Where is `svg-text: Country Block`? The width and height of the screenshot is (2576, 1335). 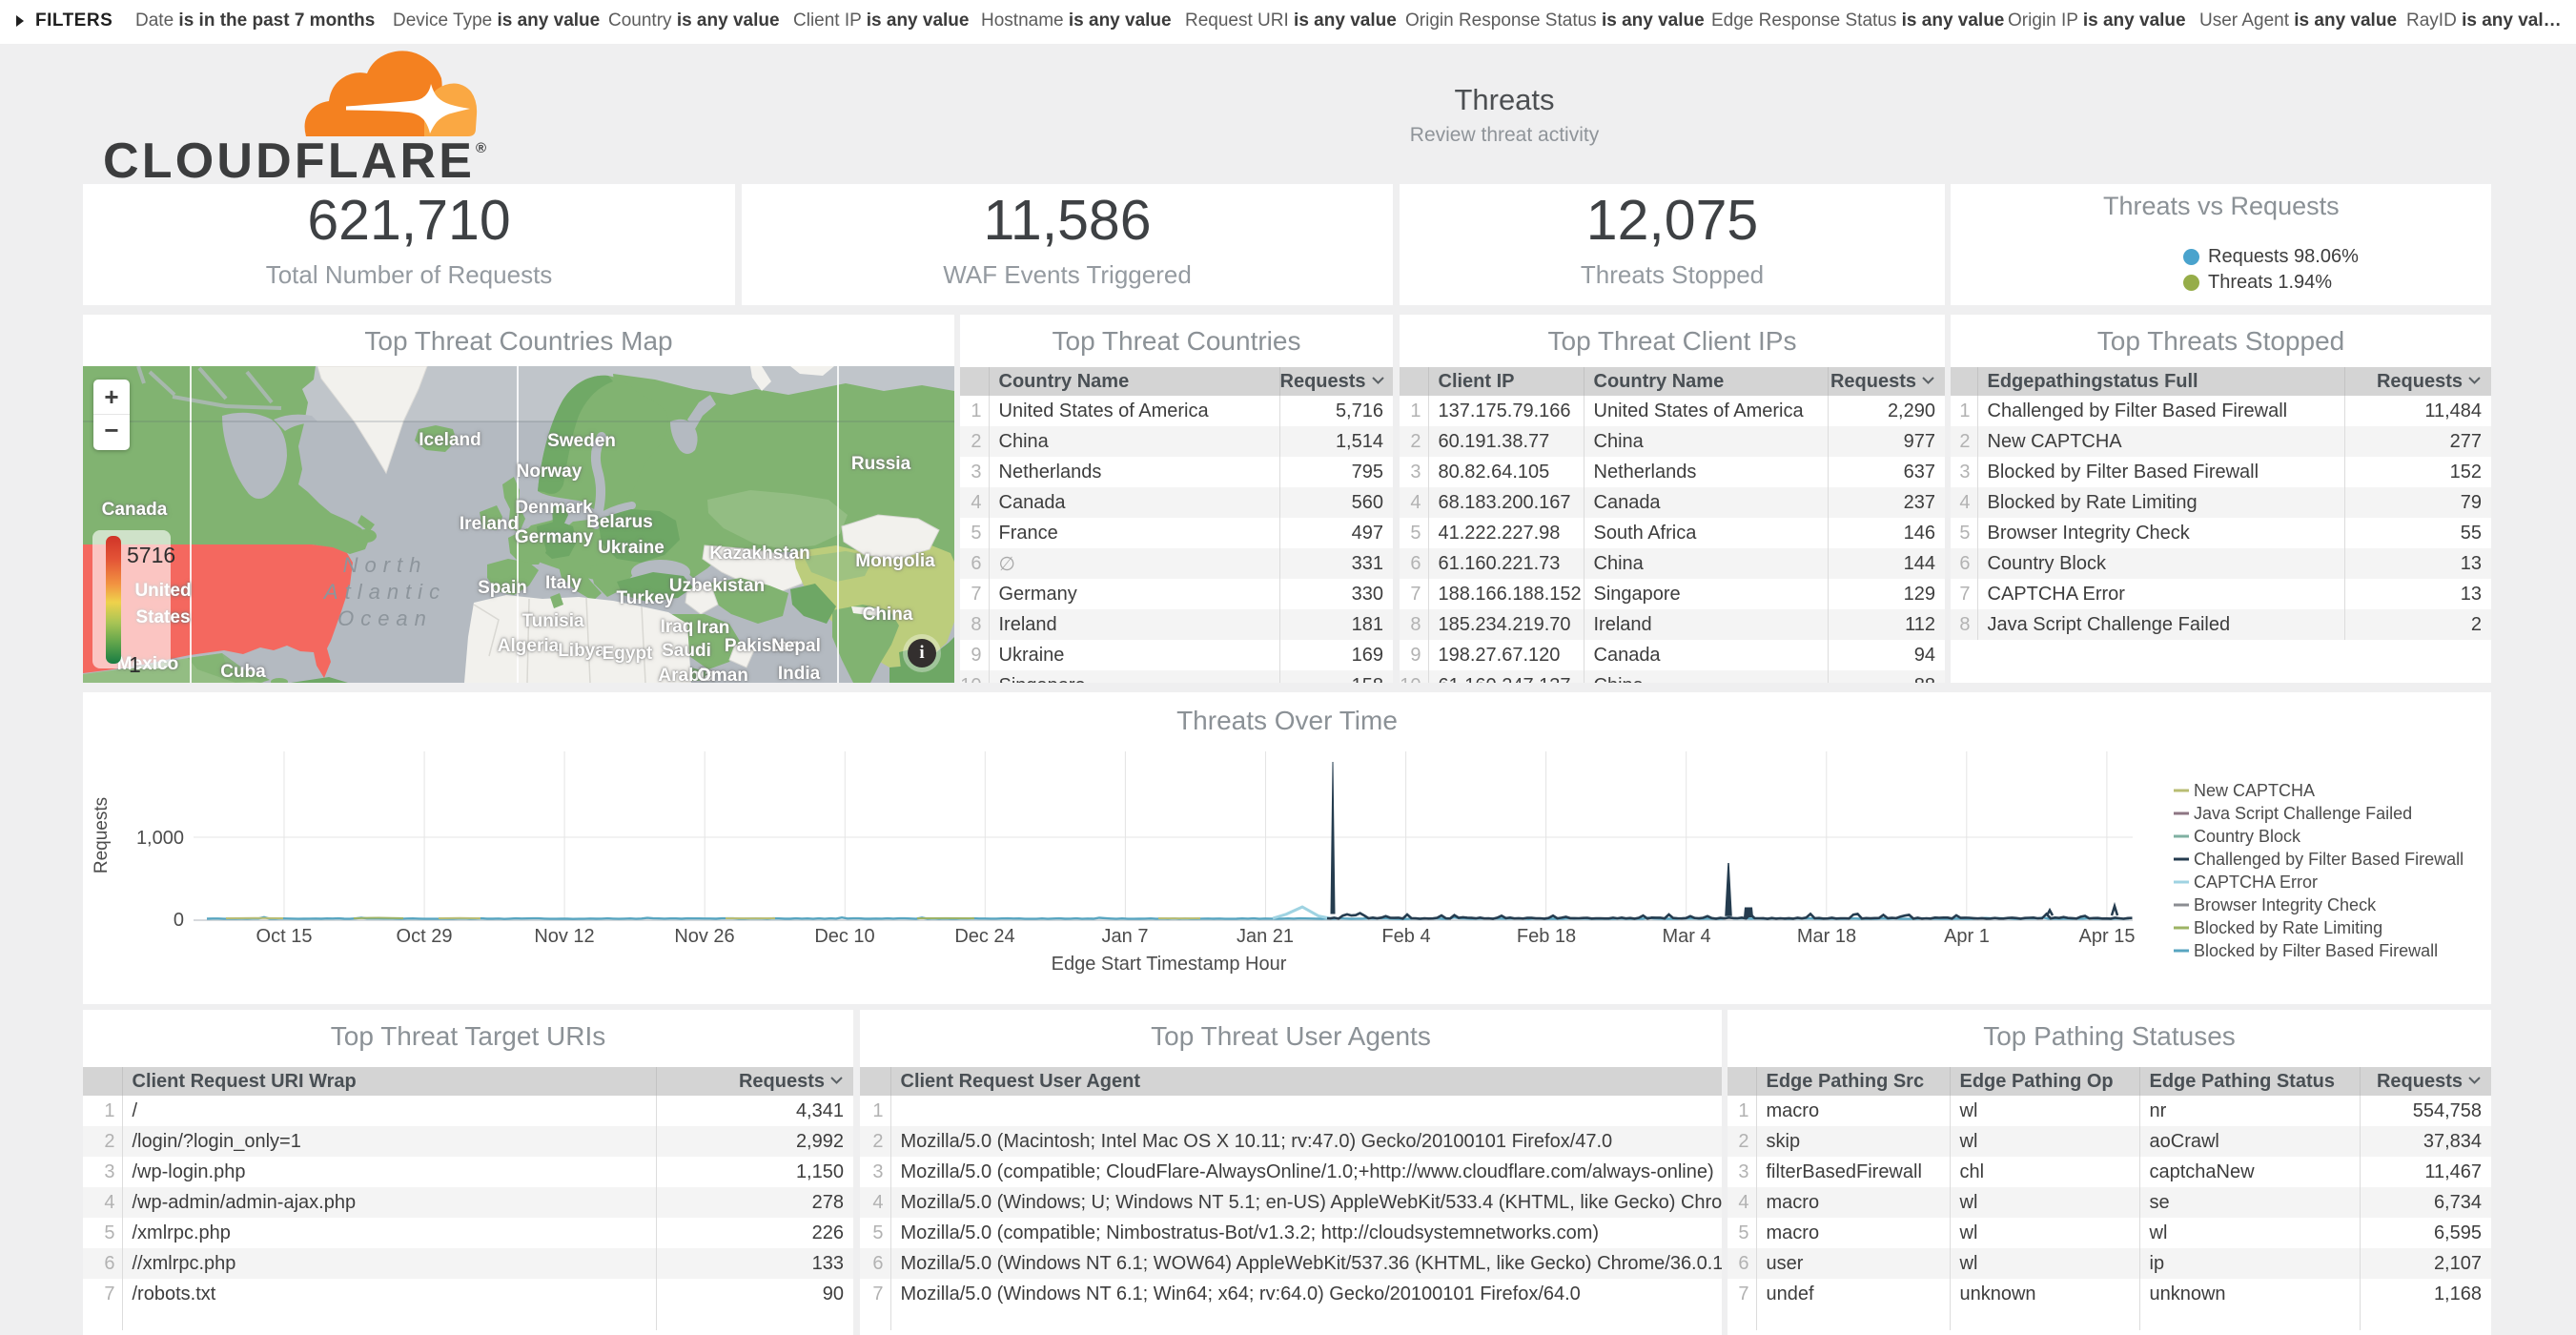 svg-text: Country Block is located at coordinates (2247, 836).